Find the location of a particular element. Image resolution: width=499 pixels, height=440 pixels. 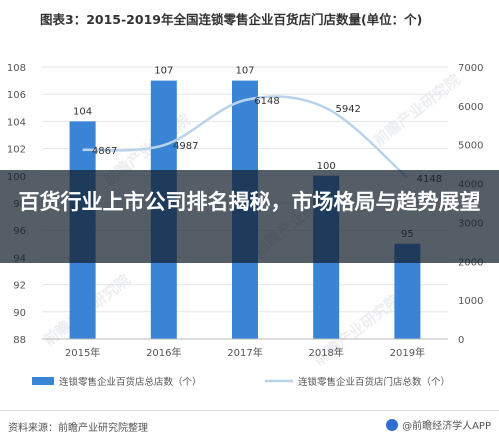

brand-mark: @前瞻经济学人APP is located at coordinates (438, 424).